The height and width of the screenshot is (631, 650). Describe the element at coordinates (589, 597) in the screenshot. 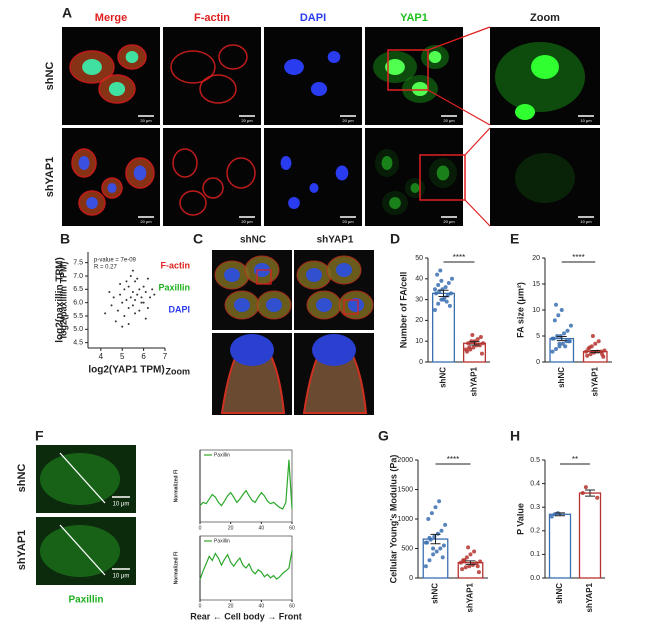

I see `category-label: shYAP1` at that location.